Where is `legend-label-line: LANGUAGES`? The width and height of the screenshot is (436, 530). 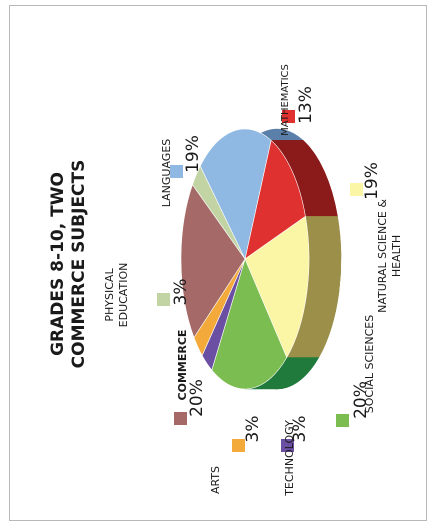 legend-label-line: LANGUAGES is located at coordinates (166, 173).